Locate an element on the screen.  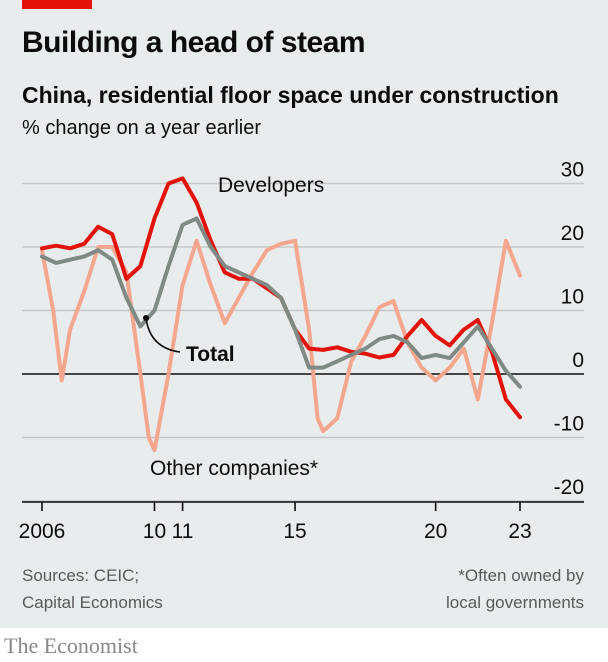
y-tick-label: 0 is located at coordinates (578, 360).